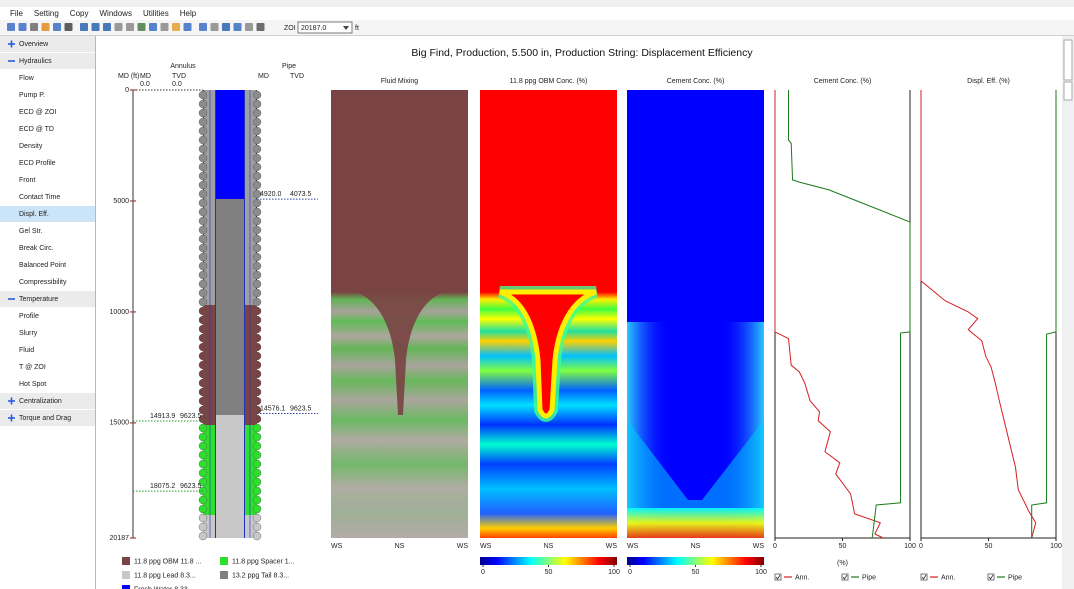 The image size is (1074, 589). What do you see at coordinates (45, 418) in the screenshot?
I see `group-label: Torque and Drag` at bounding box center [45, 418].